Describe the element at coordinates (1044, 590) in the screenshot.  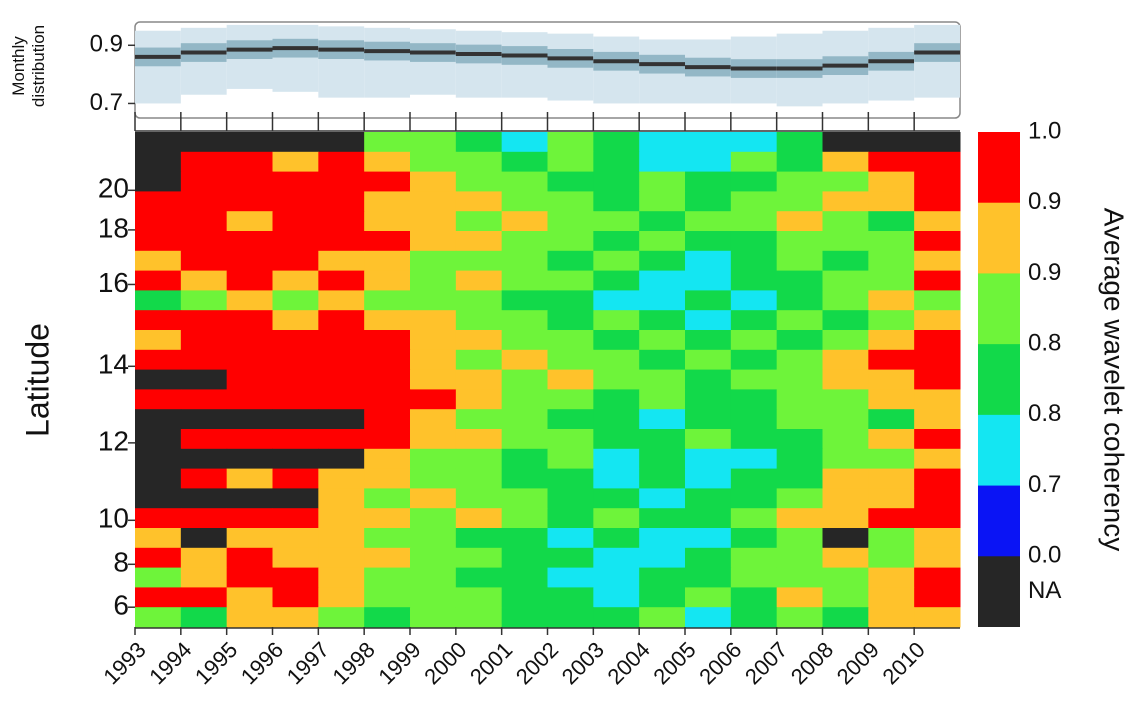
I see `colorbar-na-label: NA` at that location.